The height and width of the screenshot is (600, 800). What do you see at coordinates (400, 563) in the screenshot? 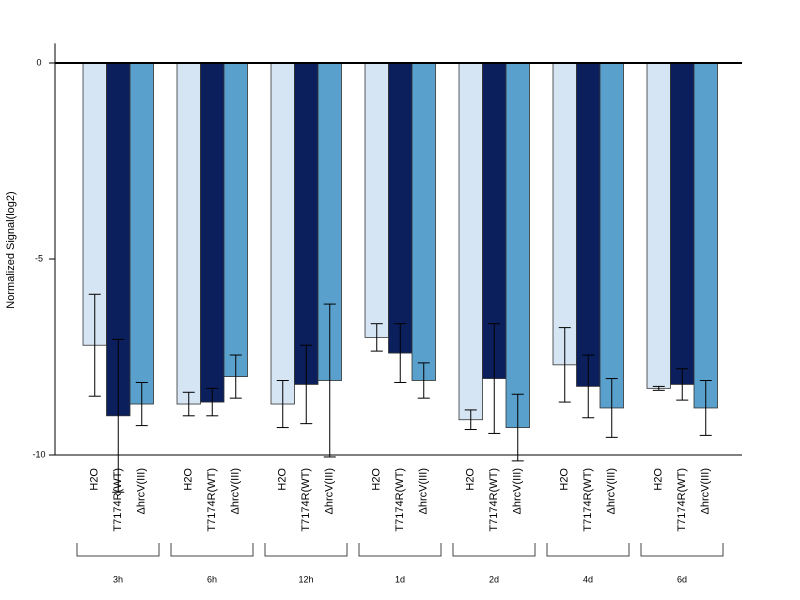
I see `group-brackets: 3h 6h 12h 1d 2d 4d 6d` at bounding box center [400, 563].